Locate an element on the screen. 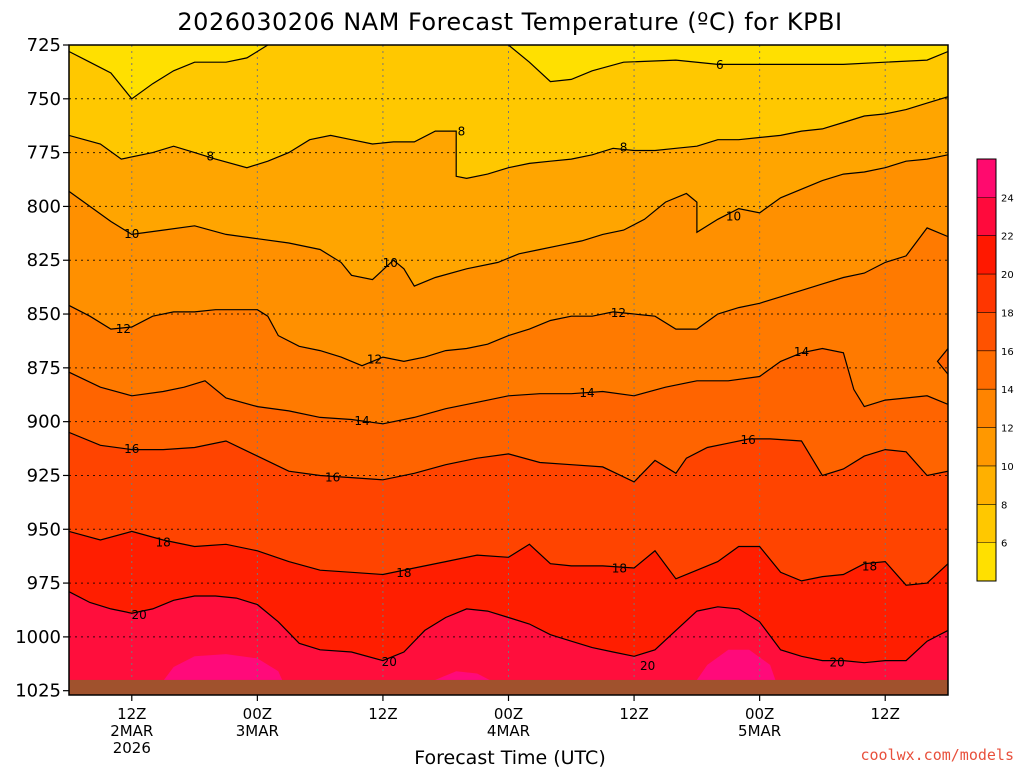 The image size is (1024, 768). colorbar-label: 10 is located at coordinates (1007, 467).